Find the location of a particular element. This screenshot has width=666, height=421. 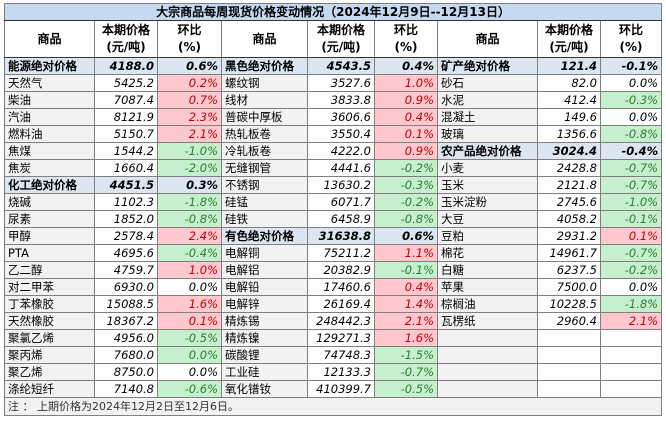

commodity-name-cell: 水泥 is located at coordinates (487, 100).